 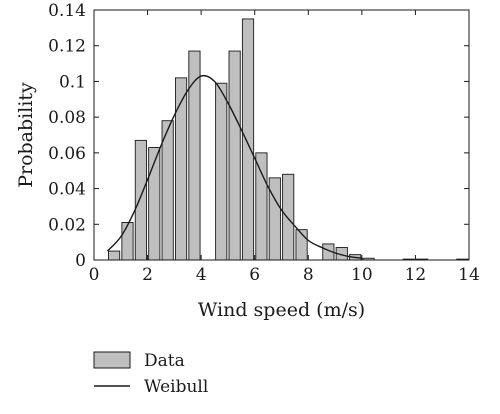 What do you see at coordinates (67, 154) in the screenshot?
I see `y-tick-label-3: 0.06` at bounding box center [67, 154].